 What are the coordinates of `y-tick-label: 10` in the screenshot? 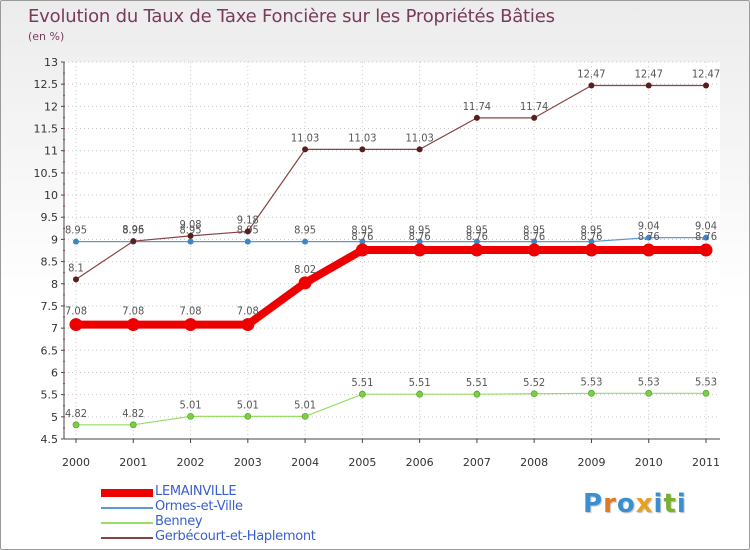 It's located at (51, 195).